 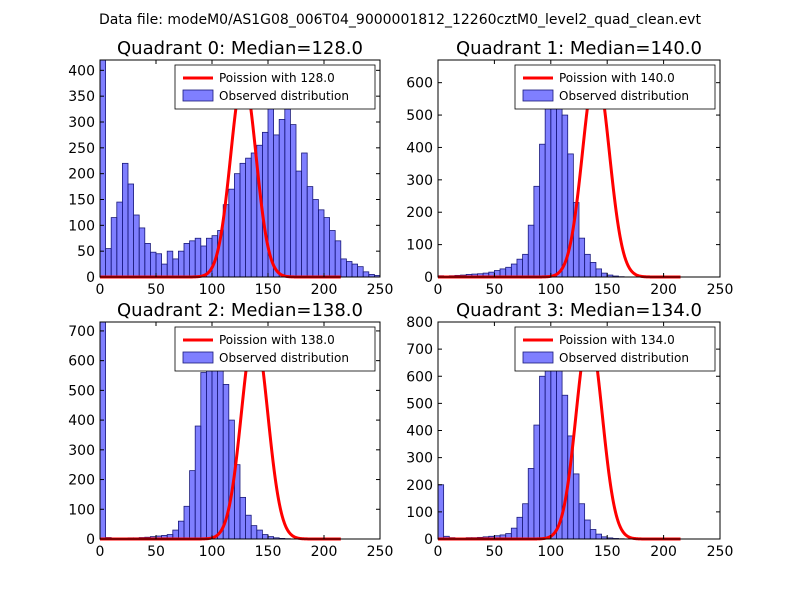 What do you see at coordinates (419, 377) in the screenshot?
I see `y-tick-label: 600` at bounding box center [419, 377].